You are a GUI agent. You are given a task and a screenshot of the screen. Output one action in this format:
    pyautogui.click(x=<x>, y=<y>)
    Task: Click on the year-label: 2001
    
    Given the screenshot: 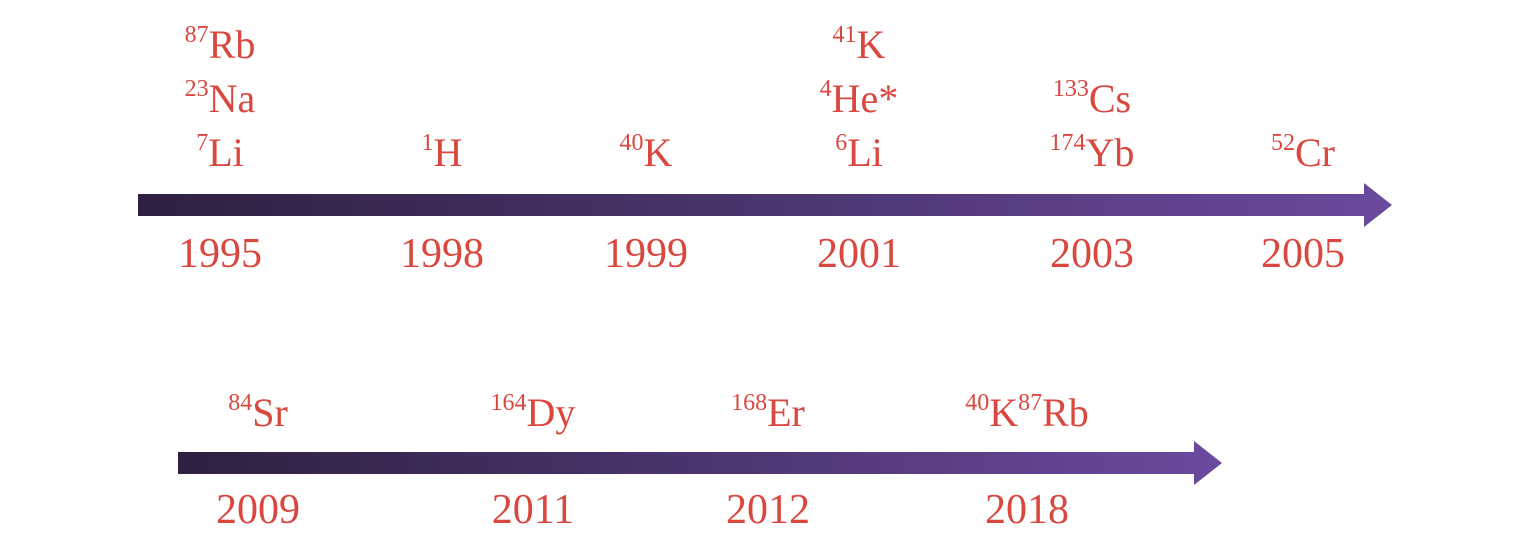 What is the action you would take?
    pyautogui.click(x=859, y=254)
    